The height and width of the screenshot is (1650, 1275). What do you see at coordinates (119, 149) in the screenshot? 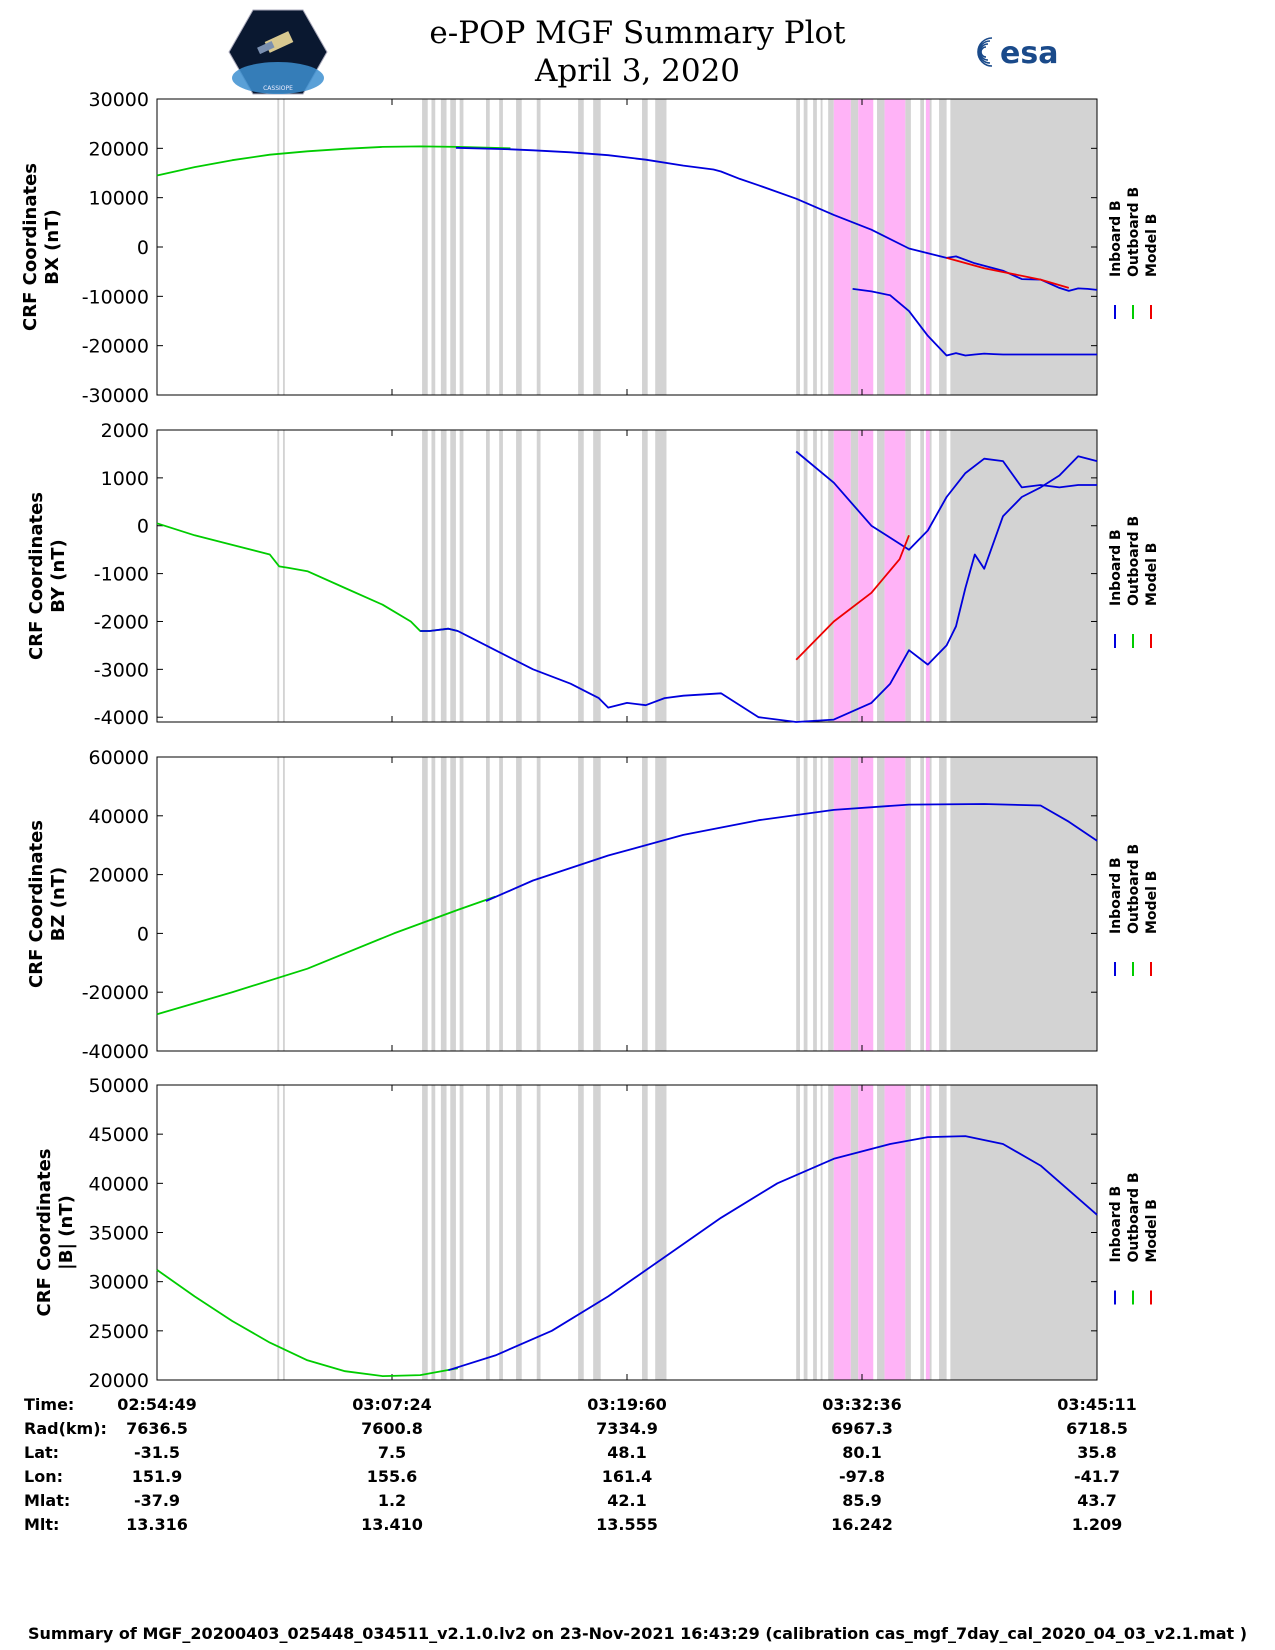
I see `y-tick-label: 20000` at bounding box center [119, 149].